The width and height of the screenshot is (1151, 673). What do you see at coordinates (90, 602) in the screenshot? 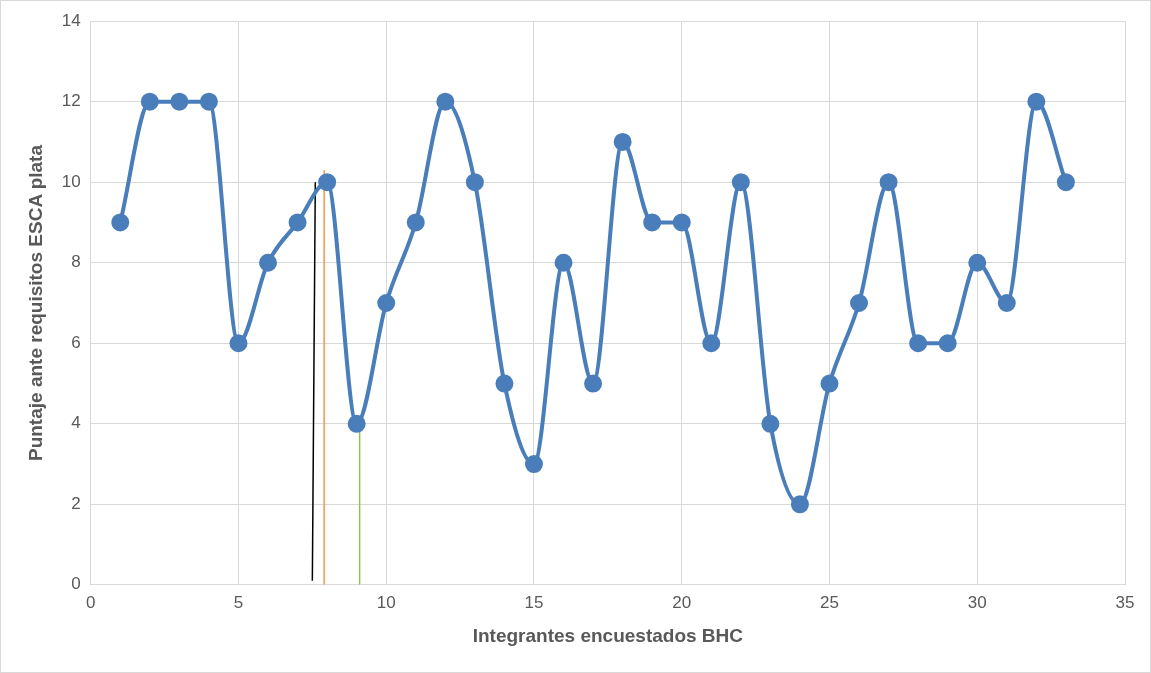
I see `x-tick-label: 0` at bounding box center [90, 602].